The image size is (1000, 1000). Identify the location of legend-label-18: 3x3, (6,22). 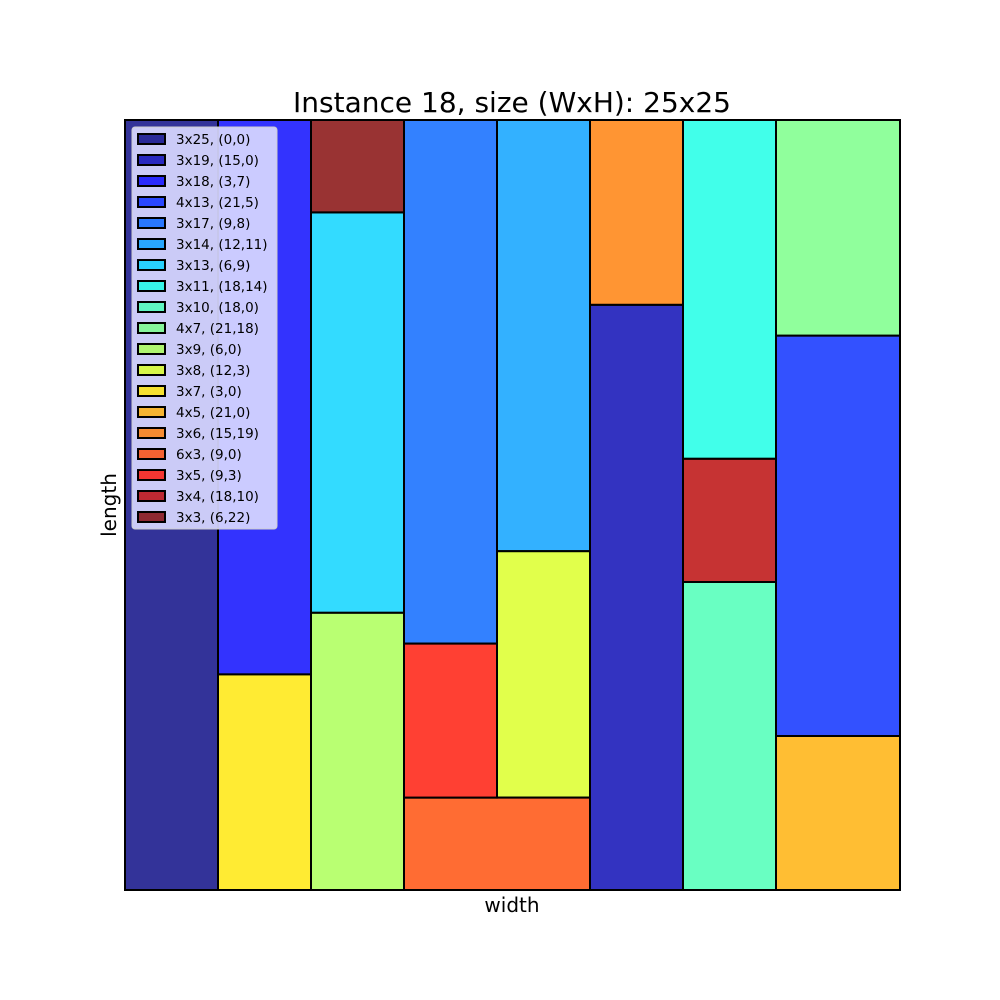
(213, 518).